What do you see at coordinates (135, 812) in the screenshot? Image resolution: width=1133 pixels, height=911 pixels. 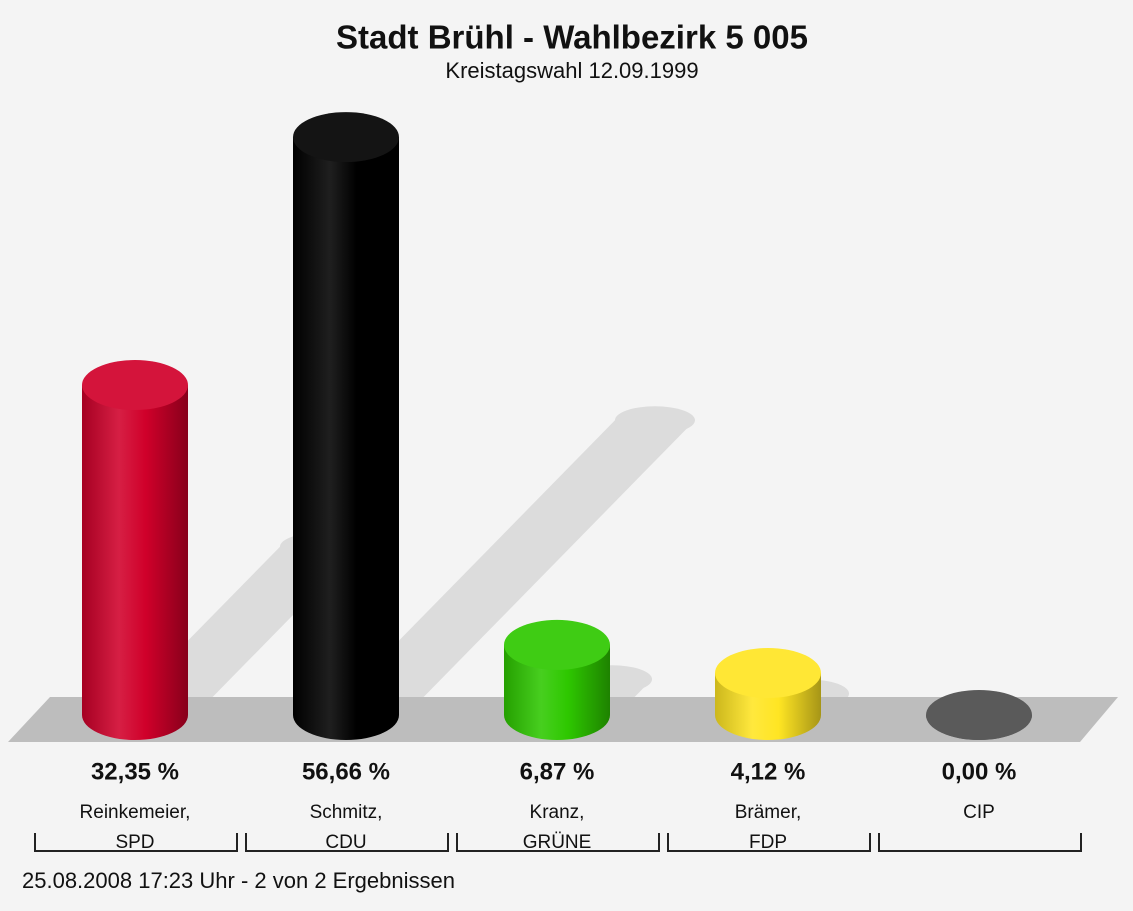 I see `x-tick-label: Reinkemeier,` at bounding box center [135, 812].